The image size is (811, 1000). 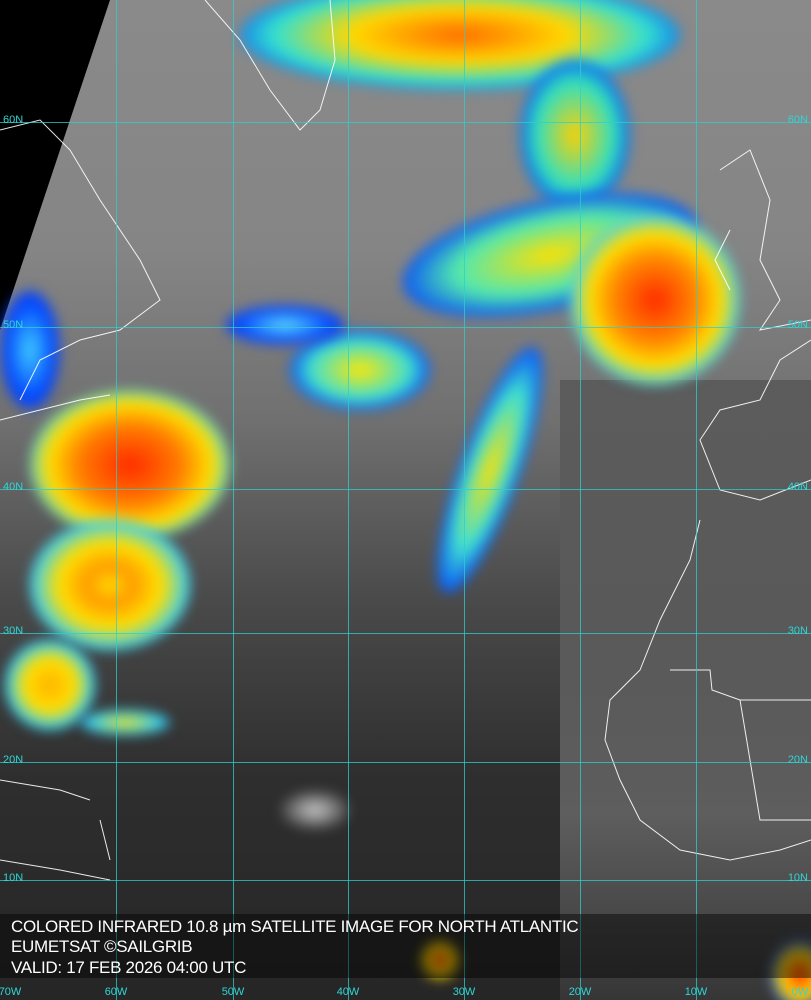 I want to click on lat-label-left: 30N, so click(x=13, y=631).